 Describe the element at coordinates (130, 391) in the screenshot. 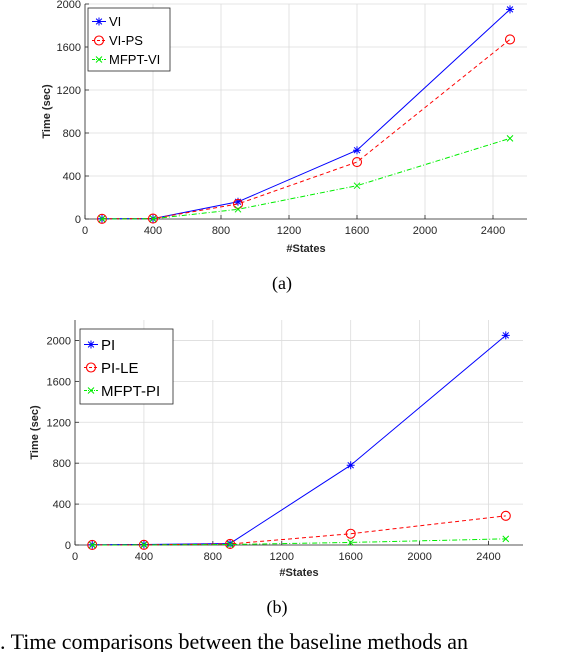

I see `legend-label-2: MFPT-PI` at that location.